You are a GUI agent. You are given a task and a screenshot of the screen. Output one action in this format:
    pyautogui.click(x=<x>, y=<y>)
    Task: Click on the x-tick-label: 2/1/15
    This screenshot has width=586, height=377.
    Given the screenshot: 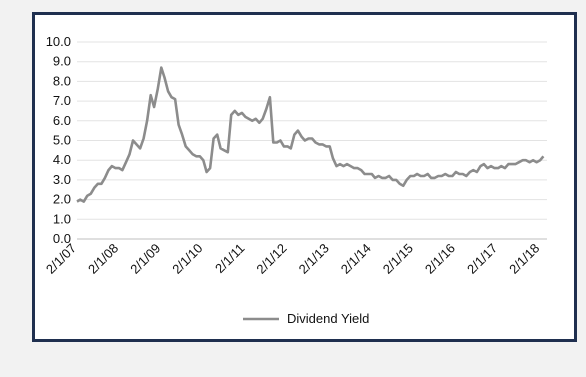 What is the action you would take?
    pyautogui.click(x=398, y=259)
    